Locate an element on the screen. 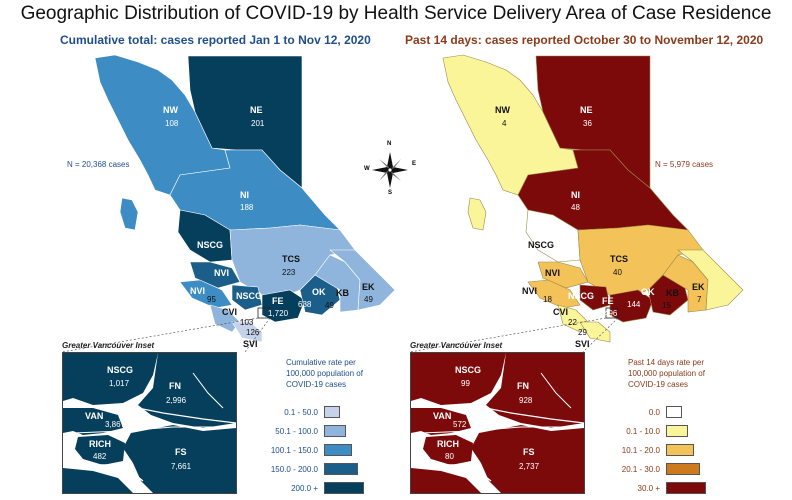 The width and height of the screenshot is (792, 500). left-inset-connector is located at coordinates (257, 335).